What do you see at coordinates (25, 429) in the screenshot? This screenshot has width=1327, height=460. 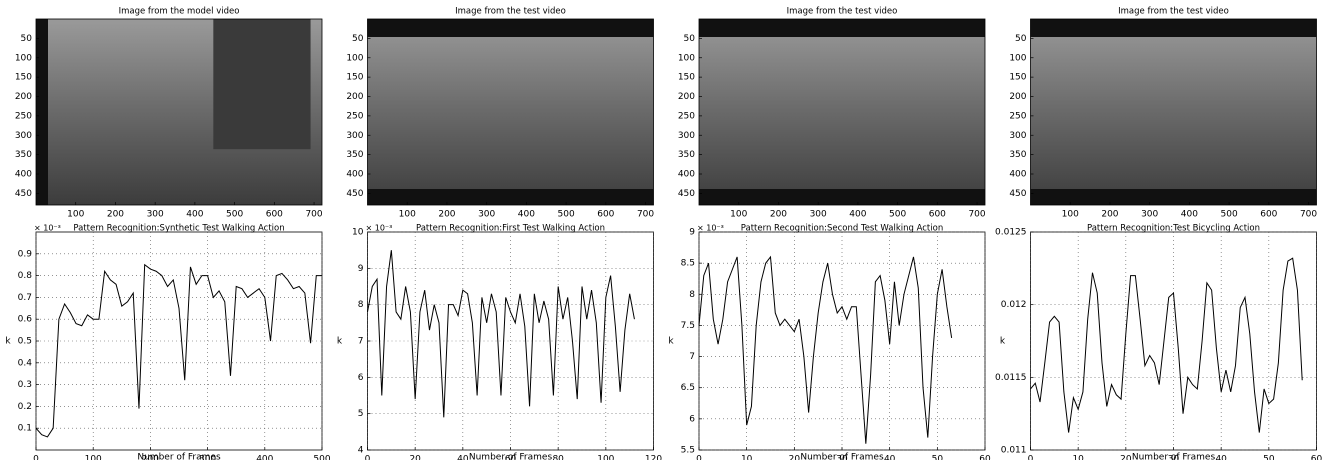 I see `y-tick-label: 0.1` at bounding box center [25, 429].